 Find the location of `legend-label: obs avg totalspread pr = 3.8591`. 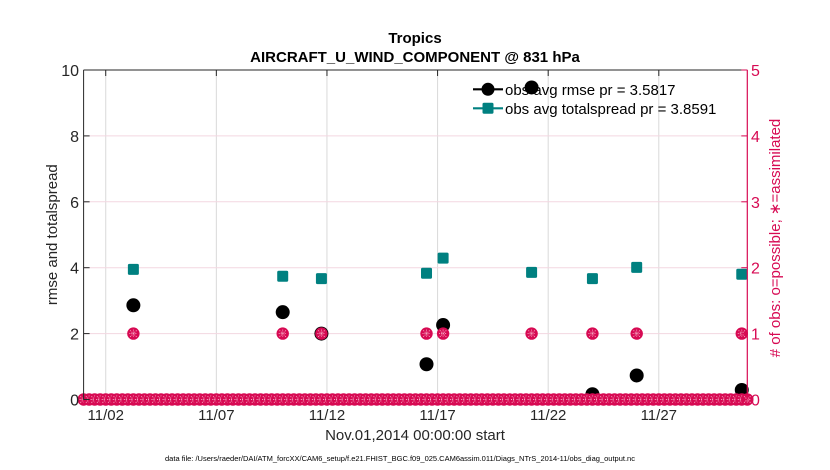

legend-label: obs avg totalspread pr = 3.8591 is located at coordinates (610, 109).